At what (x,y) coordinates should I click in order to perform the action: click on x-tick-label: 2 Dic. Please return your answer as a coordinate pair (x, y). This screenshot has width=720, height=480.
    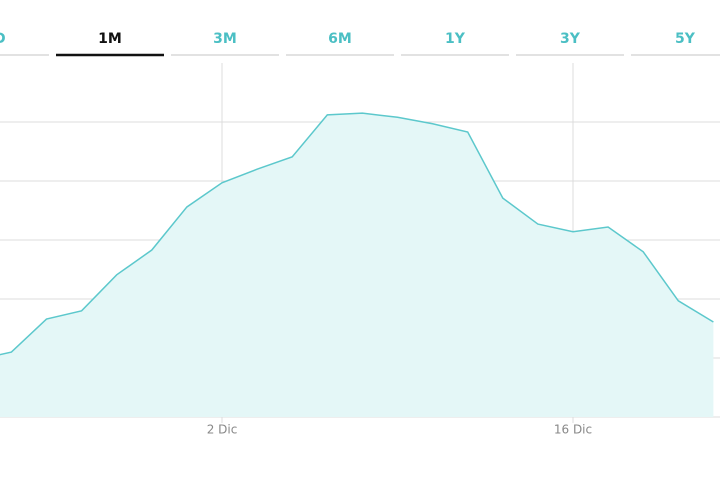
    Looking at the image, I should click on (222, 430).